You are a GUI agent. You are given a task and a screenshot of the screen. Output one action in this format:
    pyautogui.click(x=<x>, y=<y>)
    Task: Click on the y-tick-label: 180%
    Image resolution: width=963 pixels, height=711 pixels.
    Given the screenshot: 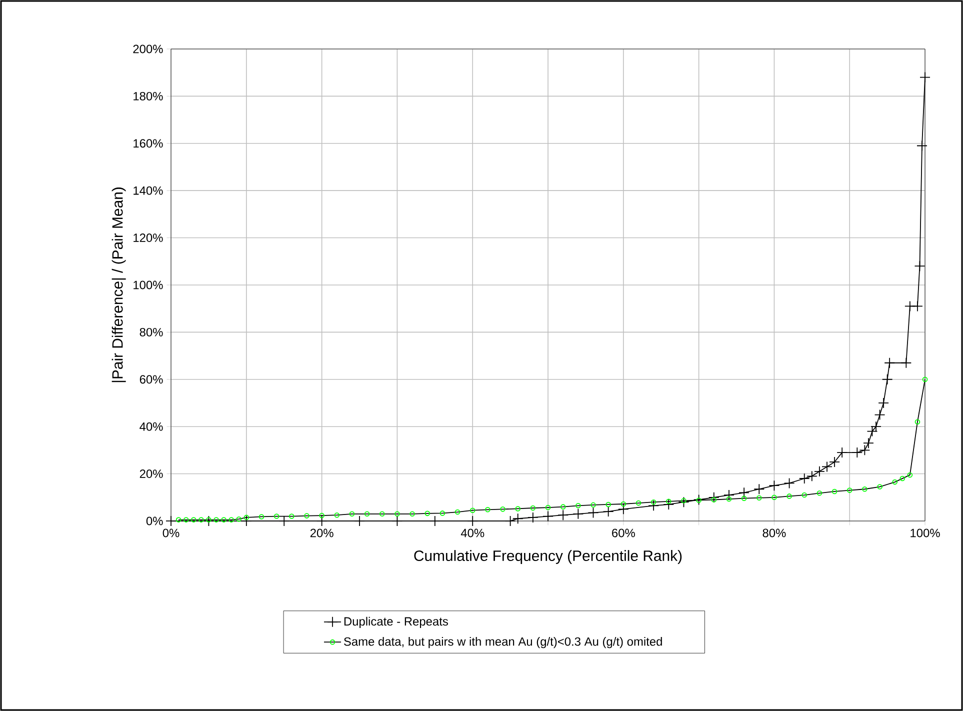 What is the action you would take?
    pyautogui.click(x=148, y=96)
    